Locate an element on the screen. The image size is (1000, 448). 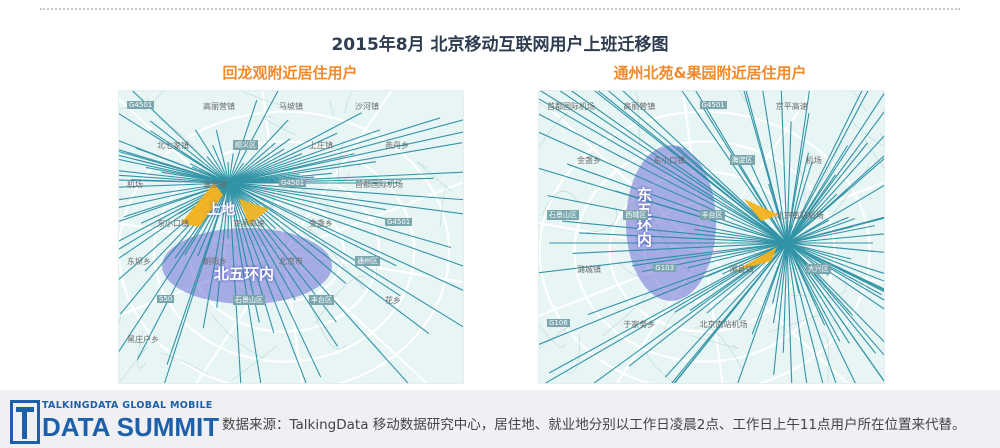
place-label: 花乡 is located at coordinates (393, 301).